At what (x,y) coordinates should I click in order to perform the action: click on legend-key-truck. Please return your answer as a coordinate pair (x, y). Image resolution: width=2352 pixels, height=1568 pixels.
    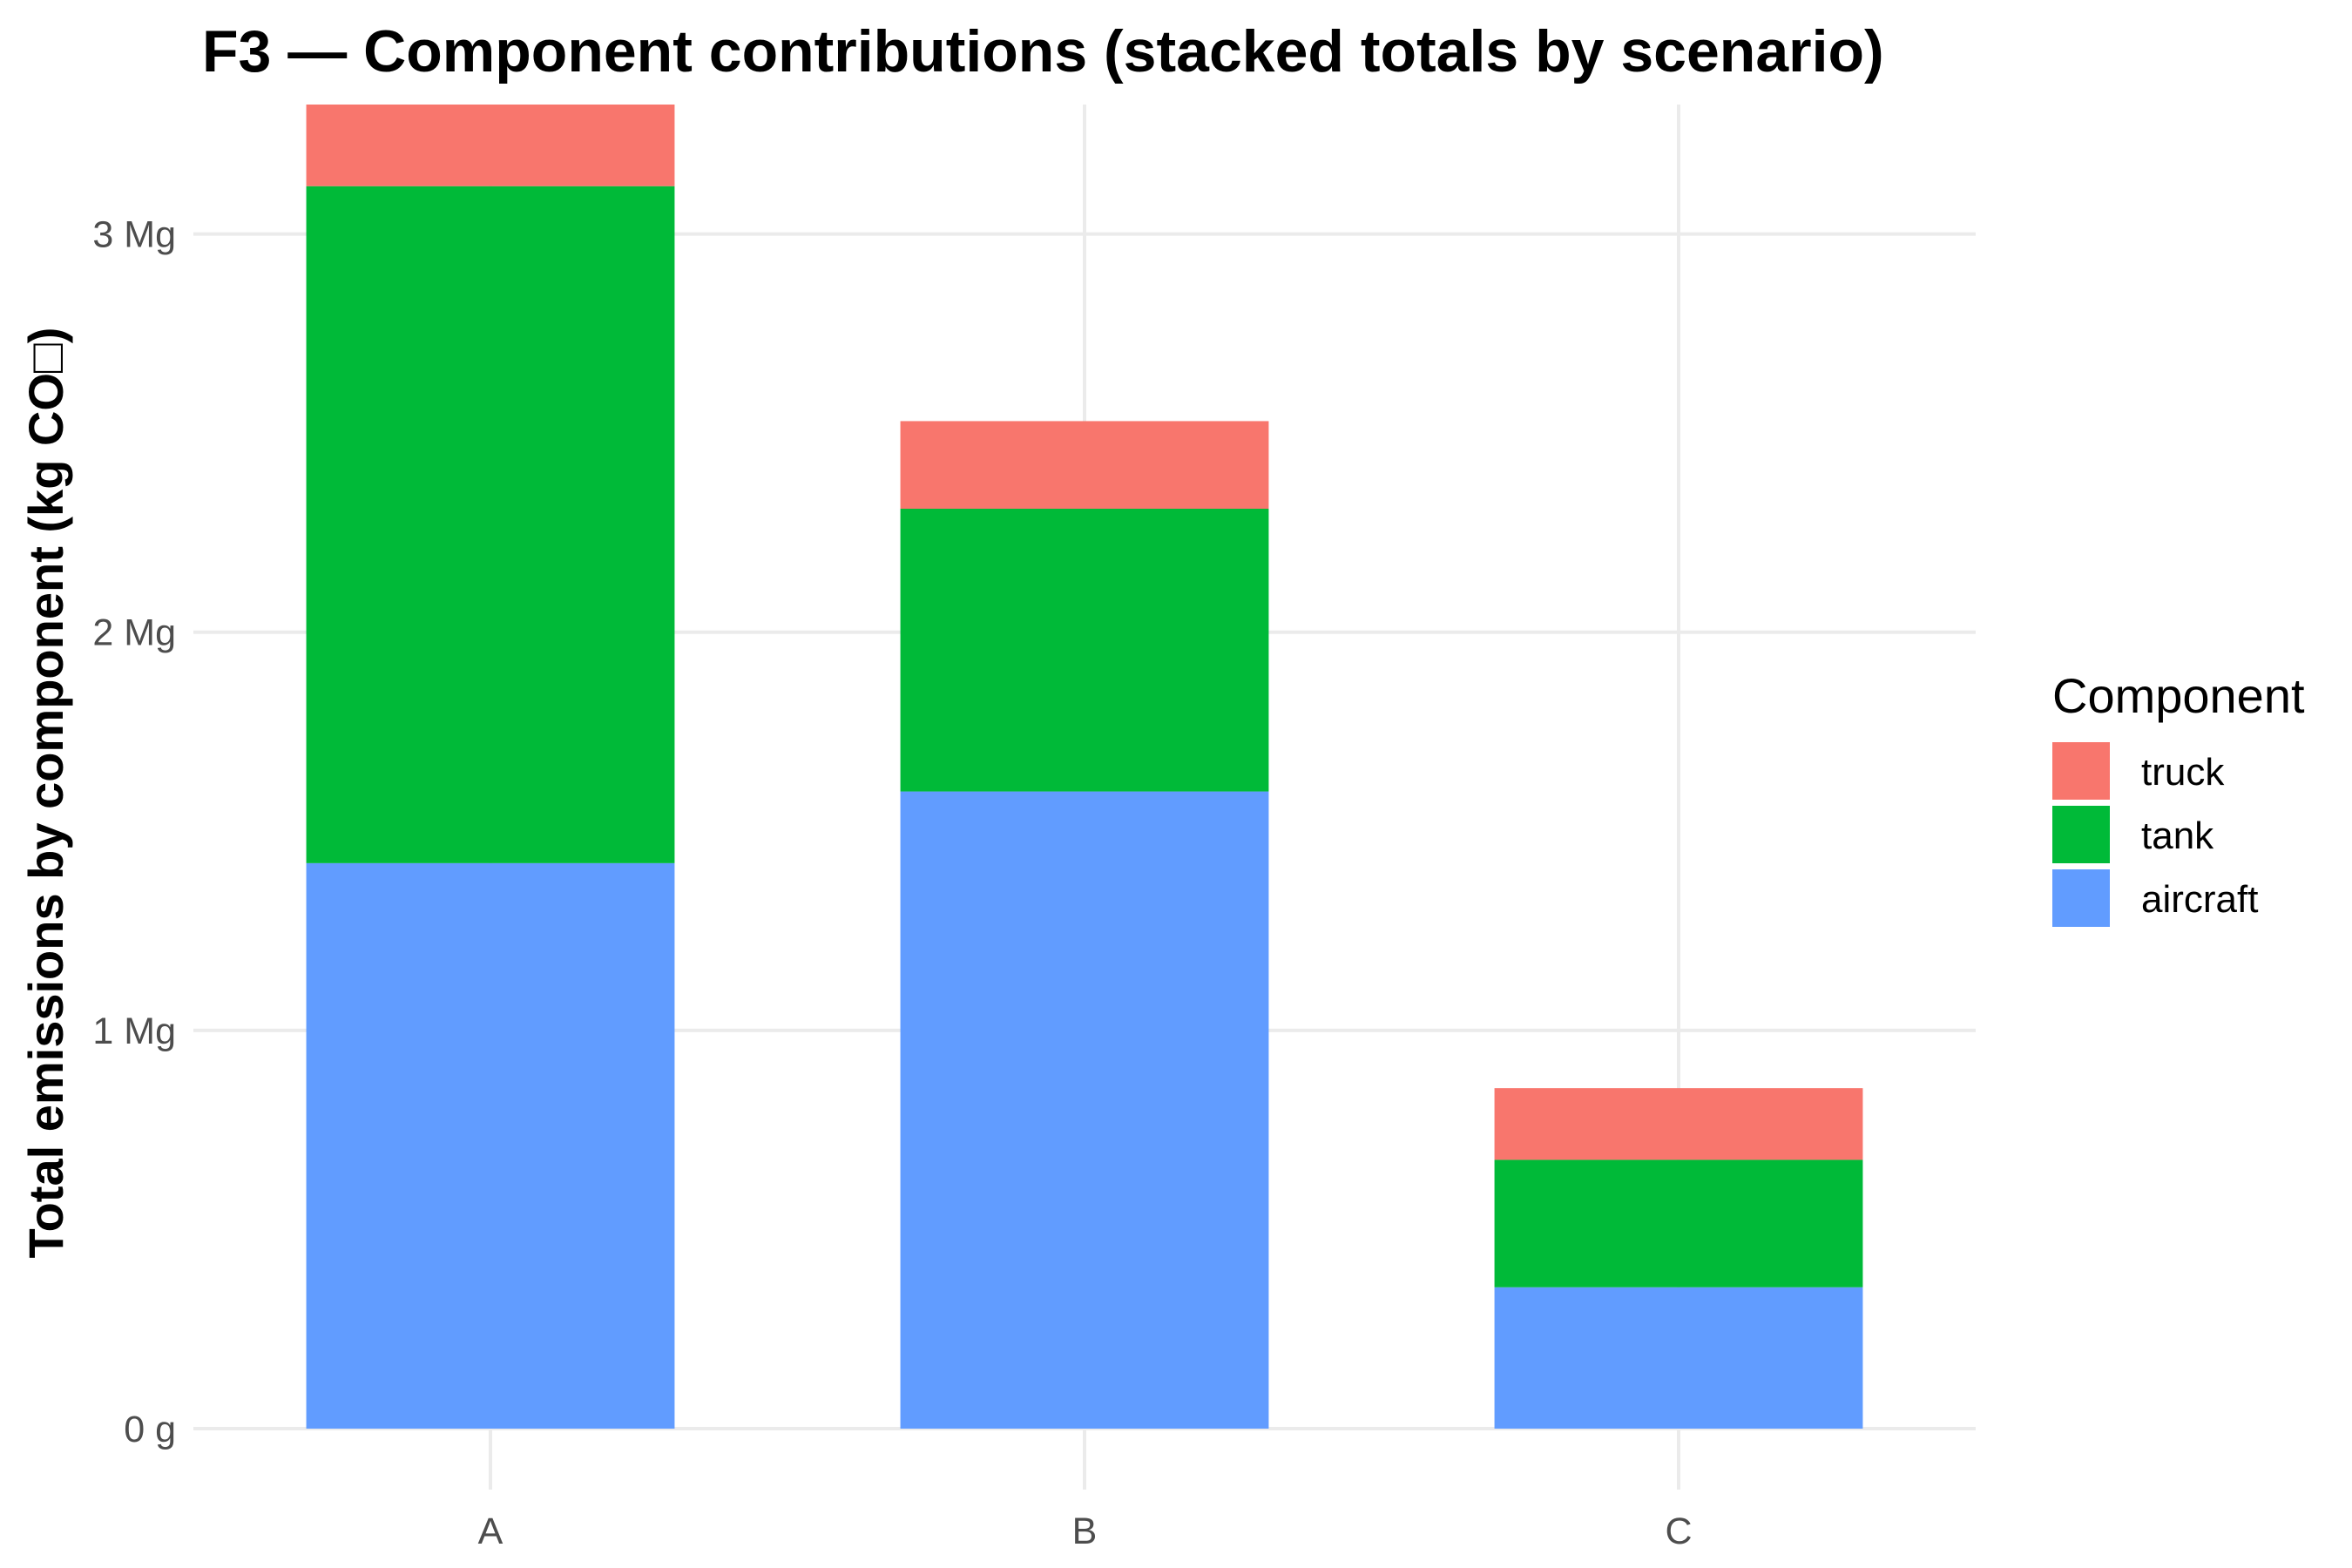
    Looking at the image, I should click on (2081, 771).